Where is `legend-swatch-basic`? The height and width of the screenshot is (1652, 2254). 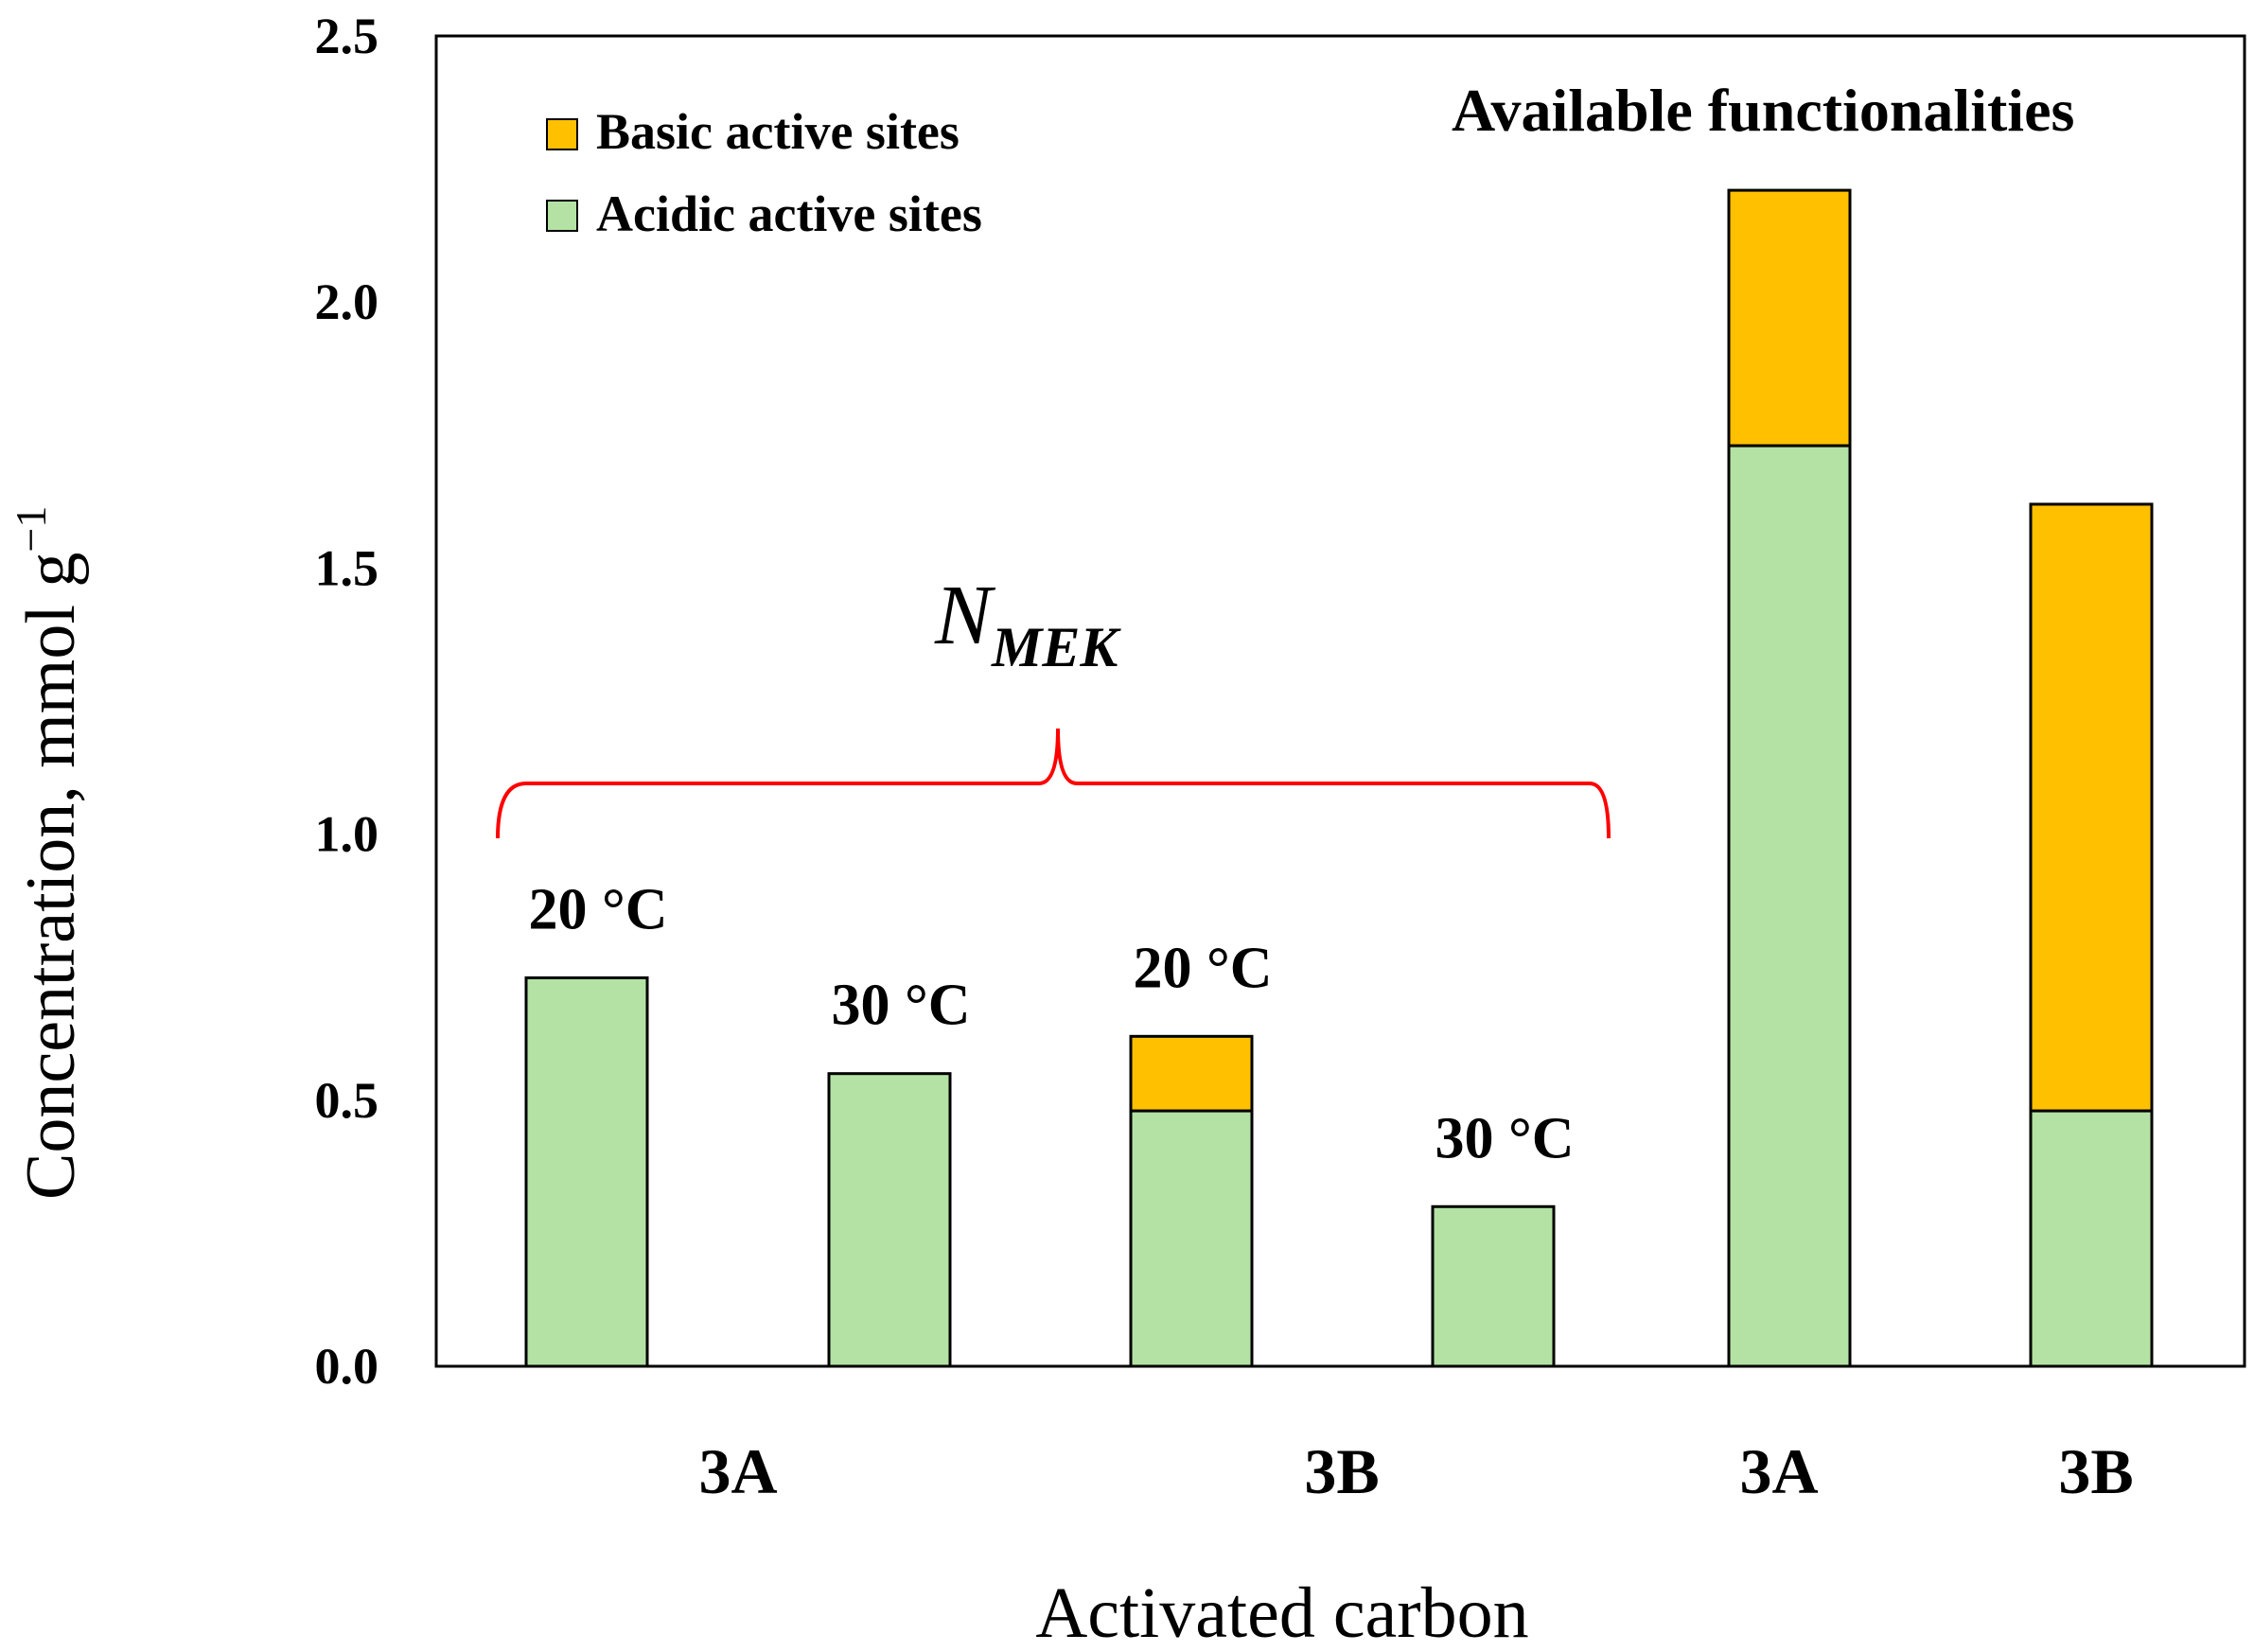 legend-swatch-basic is located at coordinates (562, 134).